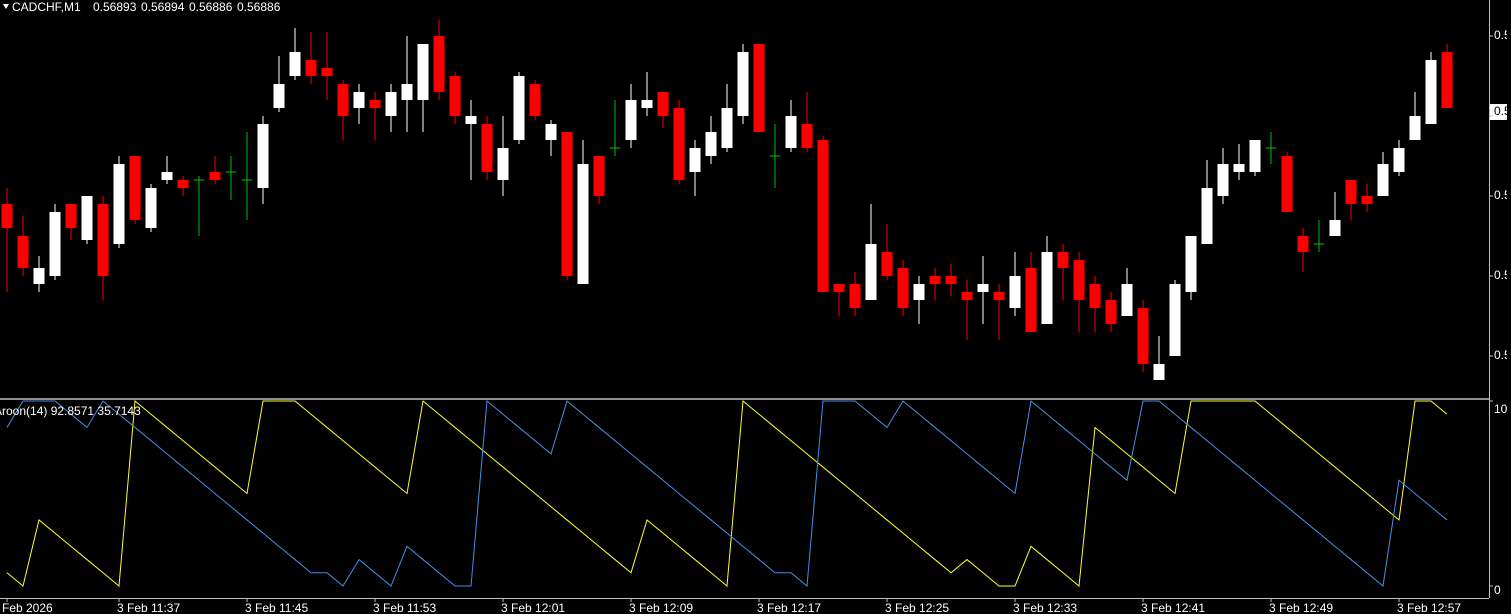 This screenshot has width=1511, height=614. Describe the element at coordinates (404, 607) in the screenshot. I see `x-tick-label: 3 Feb 11:53` at that location.